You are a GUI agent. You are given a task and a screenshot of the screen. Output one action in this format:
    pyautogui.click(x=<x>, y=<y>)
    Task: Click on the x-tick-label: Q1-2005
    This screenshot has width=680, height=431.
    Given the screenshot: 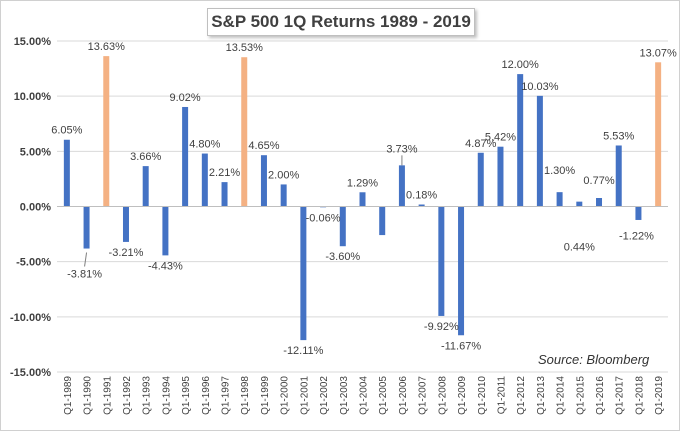 What is the action you would take?
    pyautogui.click(x=383, y=395)
    